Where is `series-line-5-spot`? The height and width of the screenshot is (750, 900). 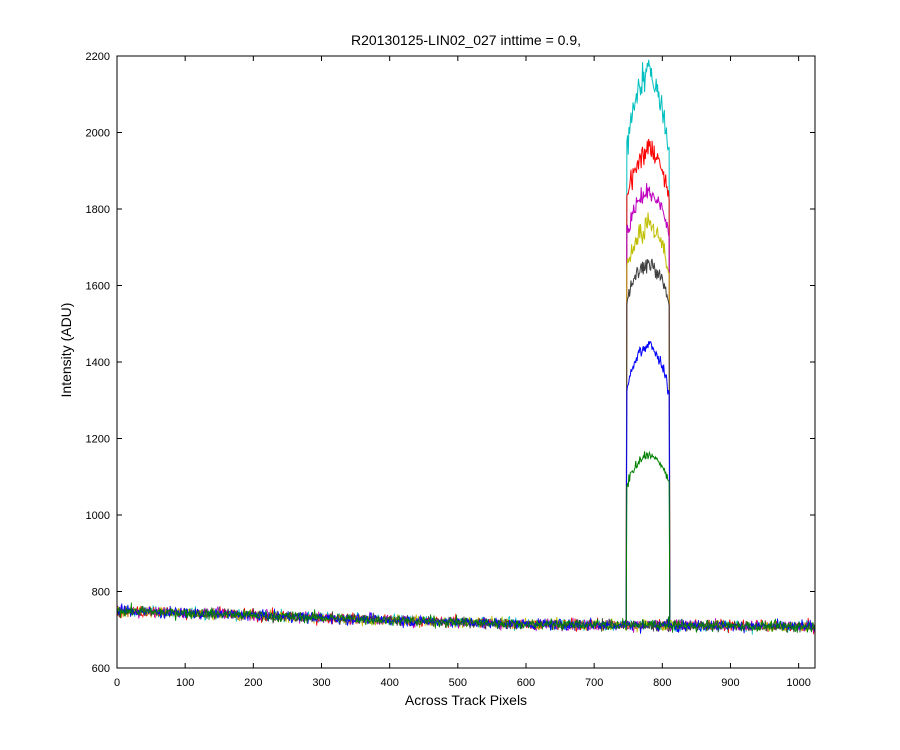
series-line-5-spot is located at coordinates (648, 440).